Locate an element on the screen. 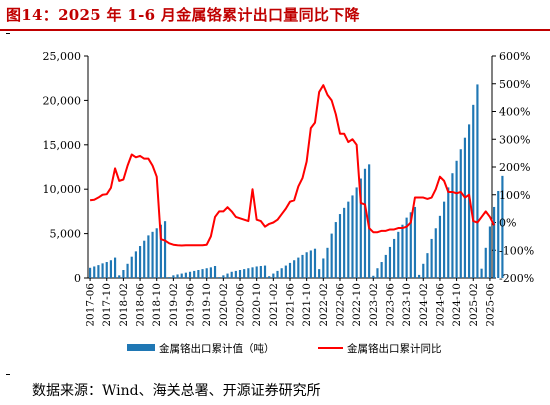 The height and width of the screenshot is (405, 550). x-tick-label: 2025-02 is located at coordinates (474, 305).